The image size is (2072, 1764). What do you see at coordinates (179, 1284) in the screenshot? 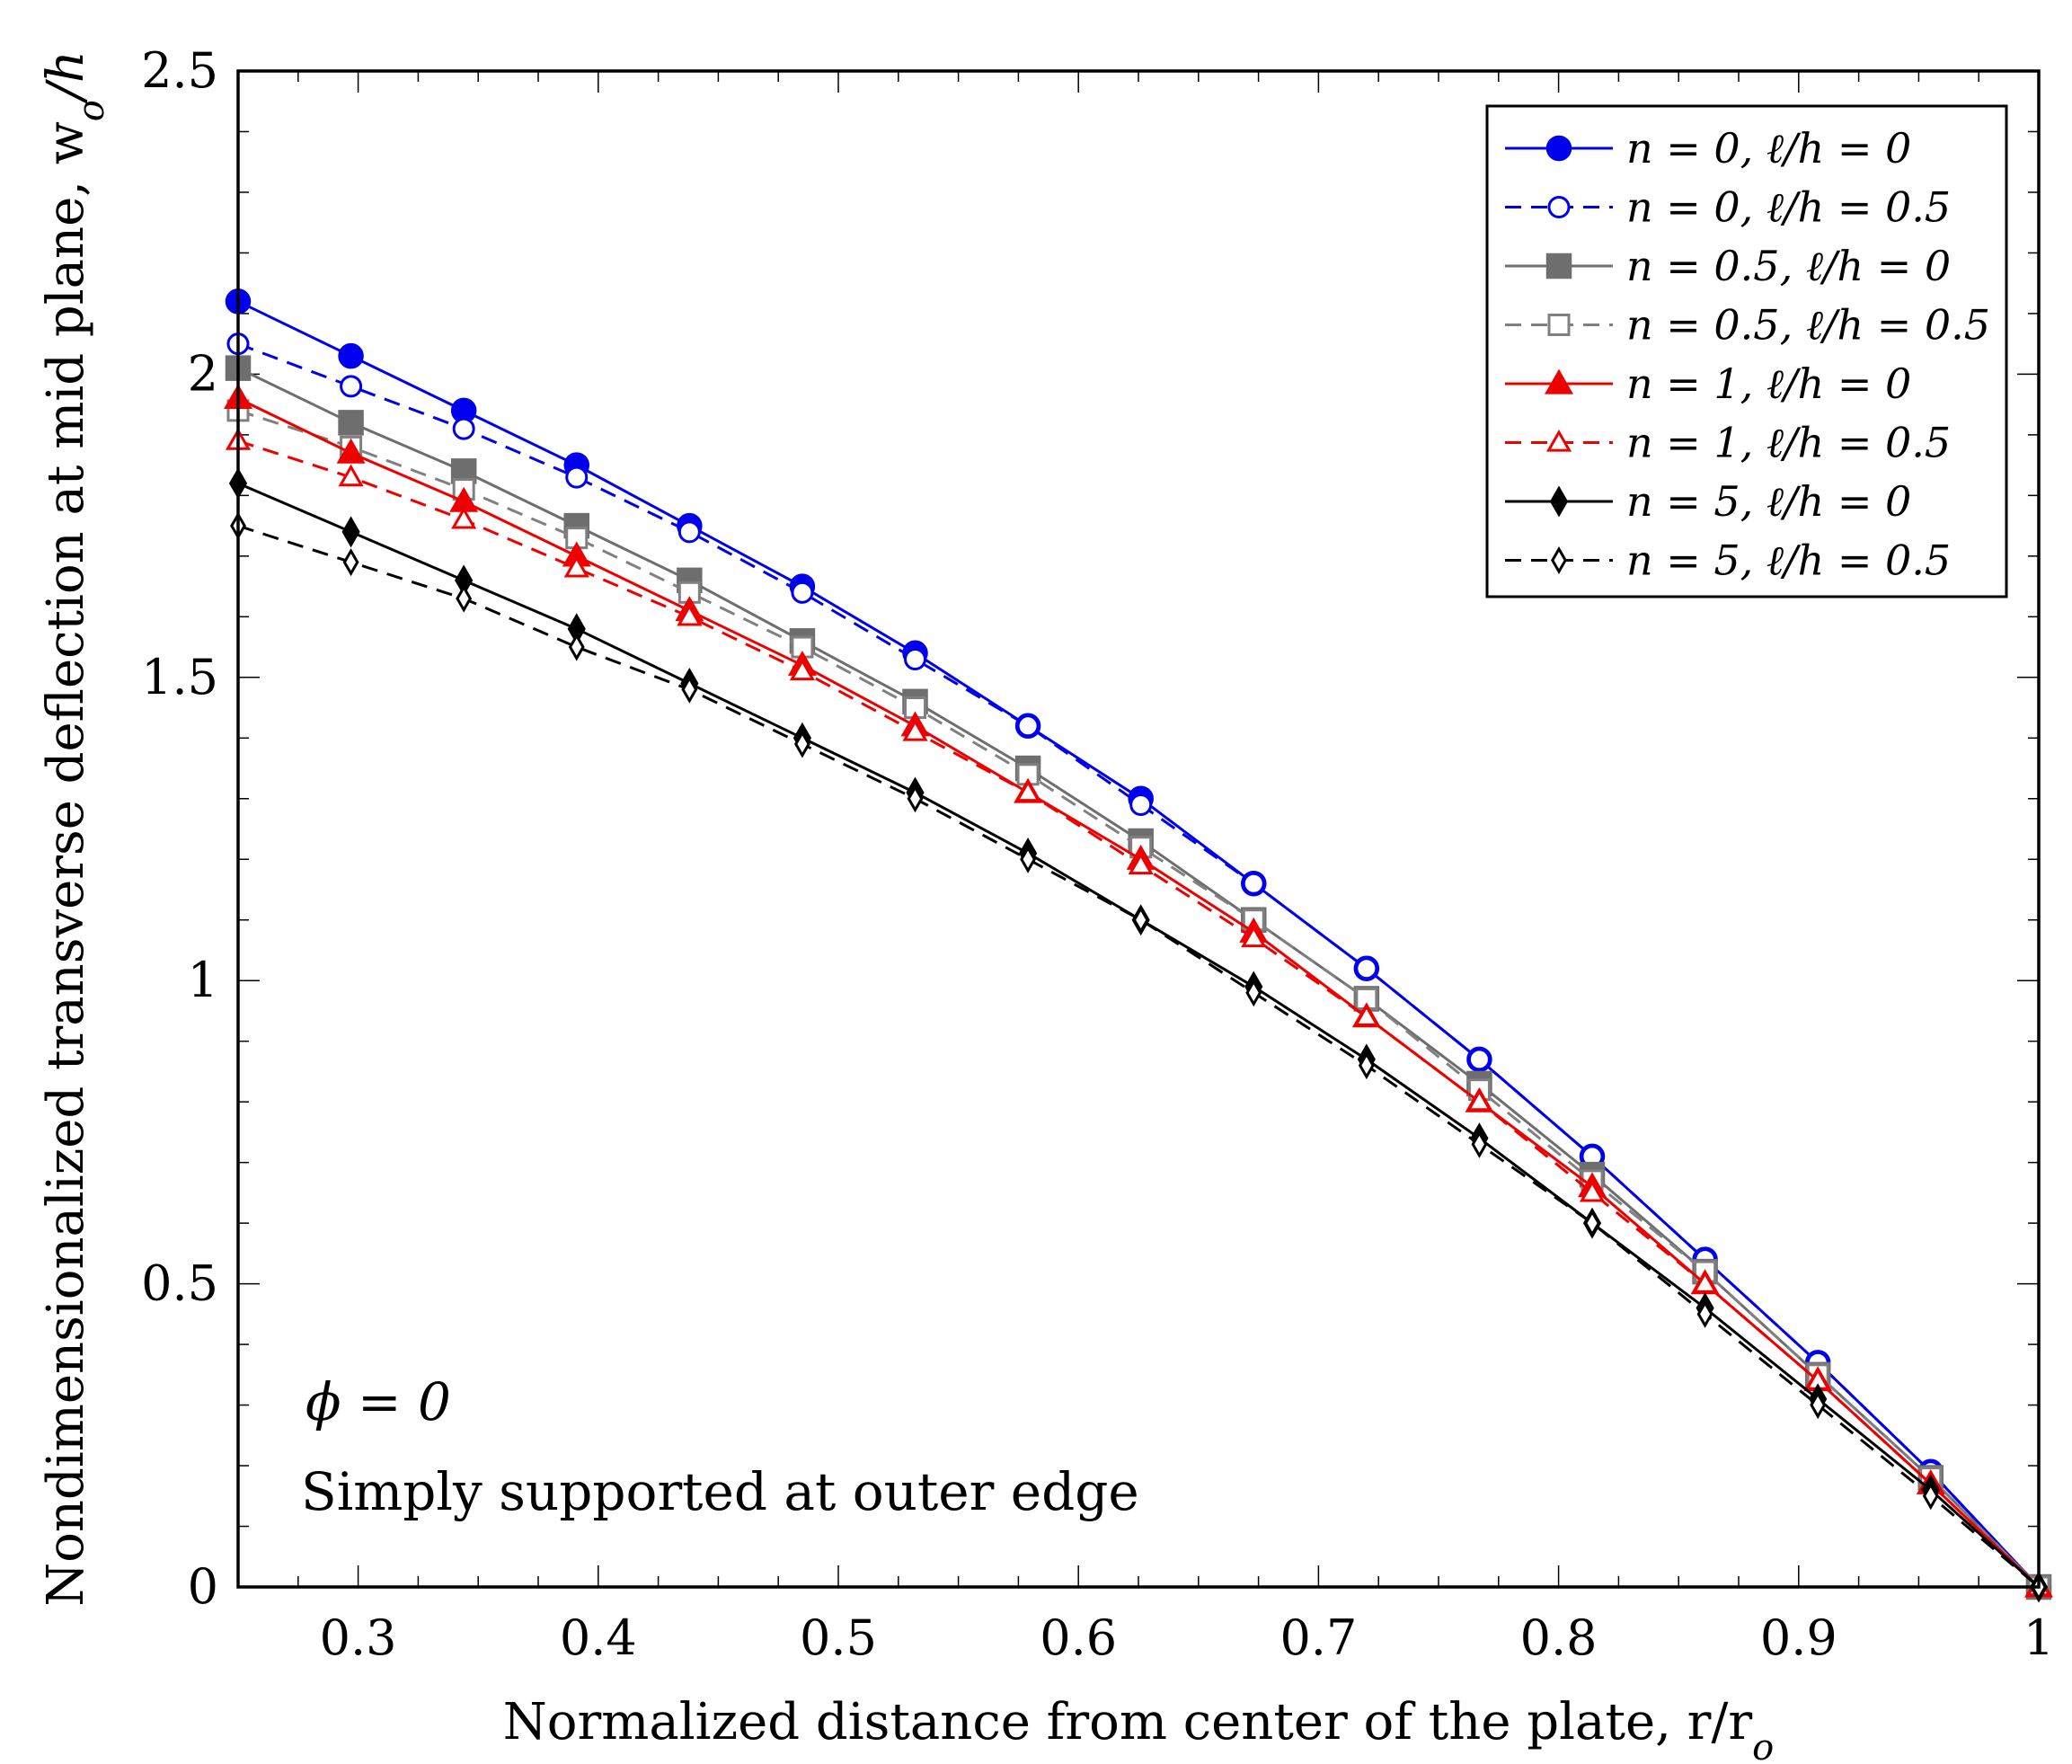
I see `y-tick-label: 0.5` at bounding box center [179, 1284].